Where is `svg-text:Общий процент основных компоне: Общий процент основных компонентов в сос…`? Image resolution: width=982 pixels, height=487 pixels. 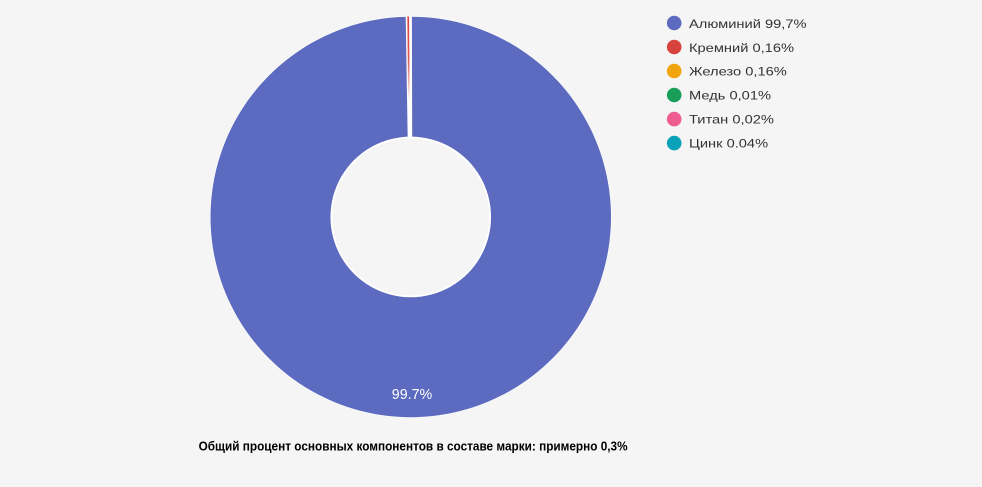 svg-text:Общий процент основных компоне: Общий процент основных компонентов в сос… is located at coordinates (413, 445).